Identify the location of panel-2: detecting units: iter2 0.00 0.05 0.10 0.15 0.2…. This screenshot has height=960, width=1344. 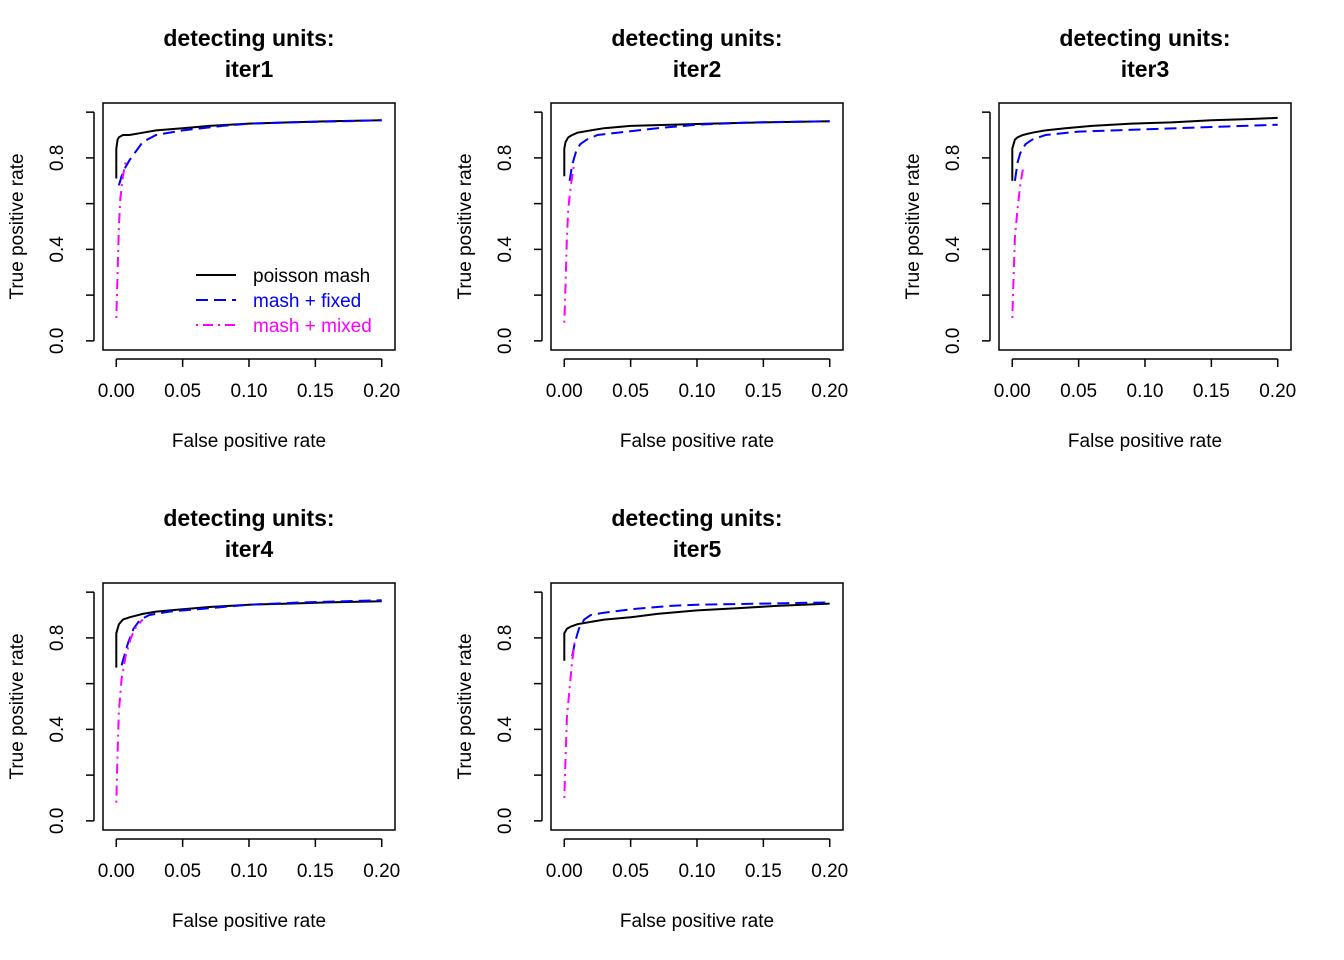
(651, 238).